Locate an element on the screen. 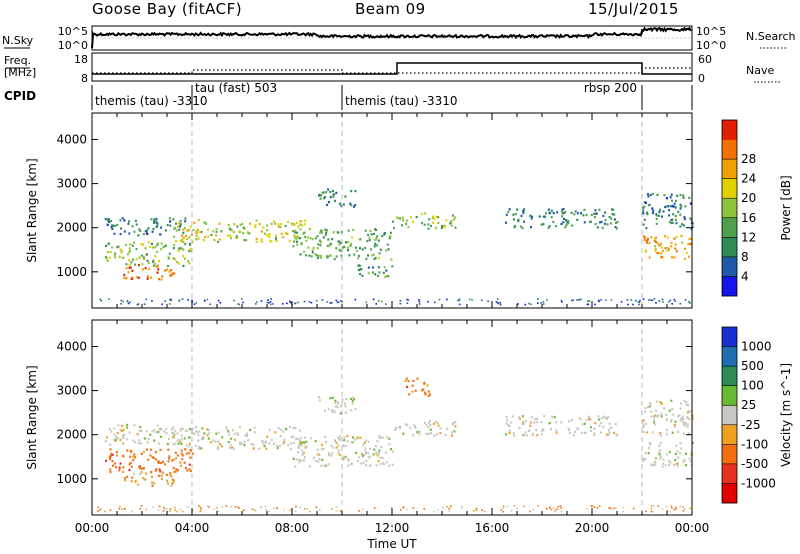  colorbar-tick-label: 16 is located at coordinates (748, 218).